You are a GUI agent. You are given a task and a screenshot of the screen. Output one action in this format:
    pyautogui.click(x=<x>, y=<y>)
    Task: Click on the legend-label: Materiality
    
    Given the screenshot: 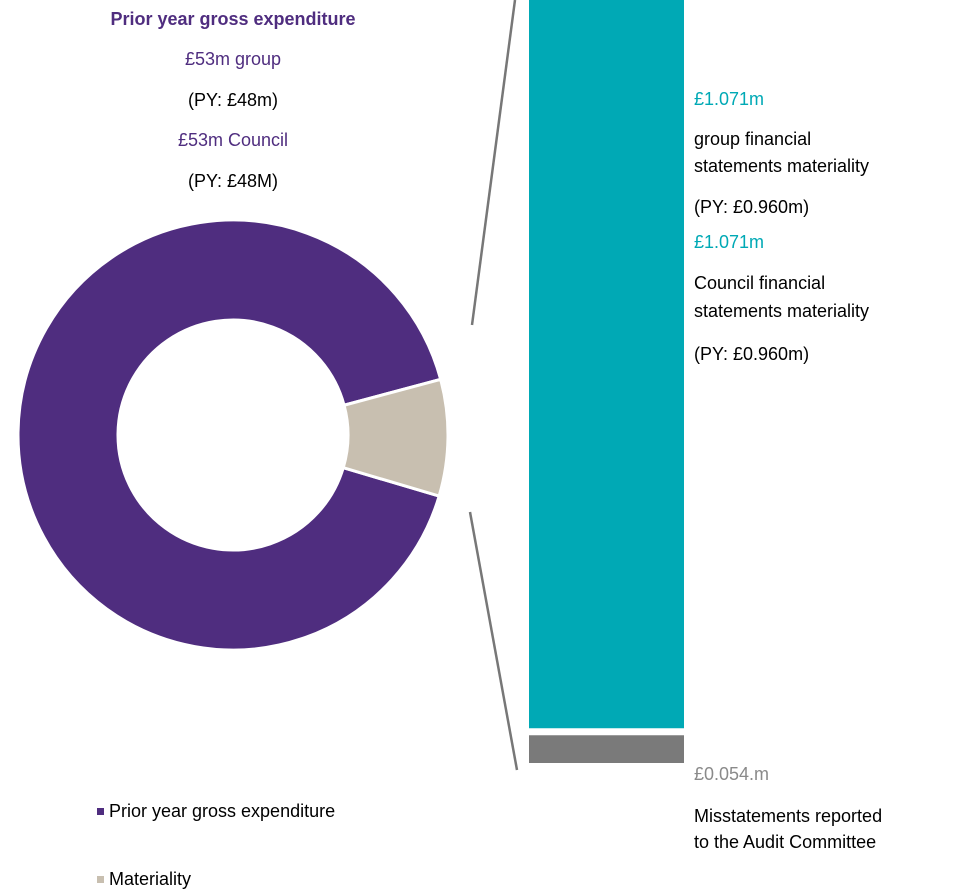 What is the action you would take?
    pyautogui.click(x=150, y=879)
    